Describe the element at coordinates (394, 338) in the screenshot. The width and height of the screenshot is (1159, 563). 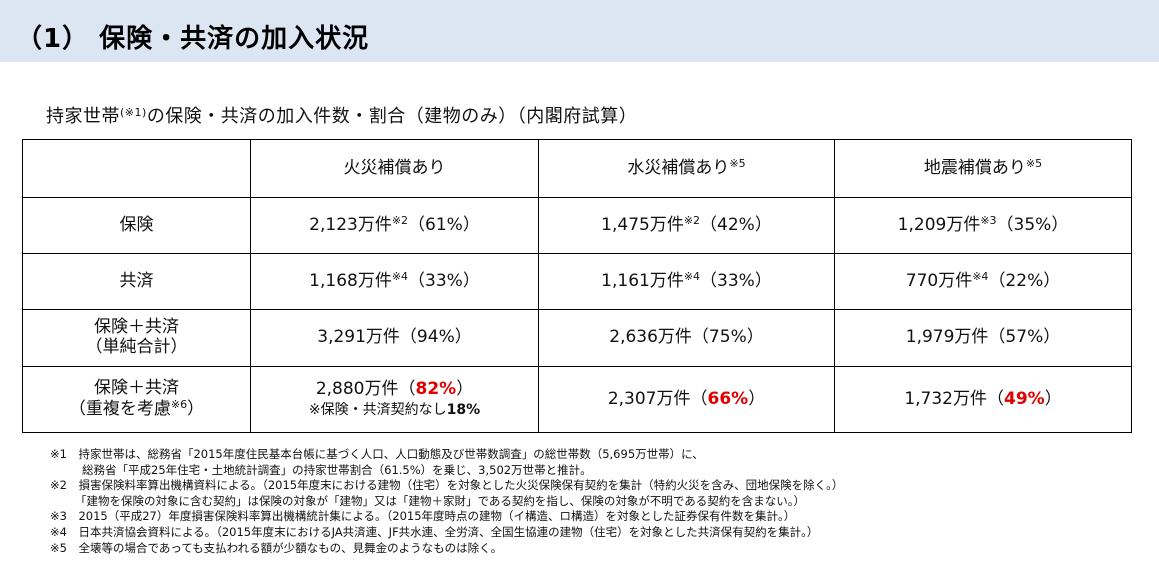
I see `cell-sum-fire: 3,291万件（94%）` at that location.